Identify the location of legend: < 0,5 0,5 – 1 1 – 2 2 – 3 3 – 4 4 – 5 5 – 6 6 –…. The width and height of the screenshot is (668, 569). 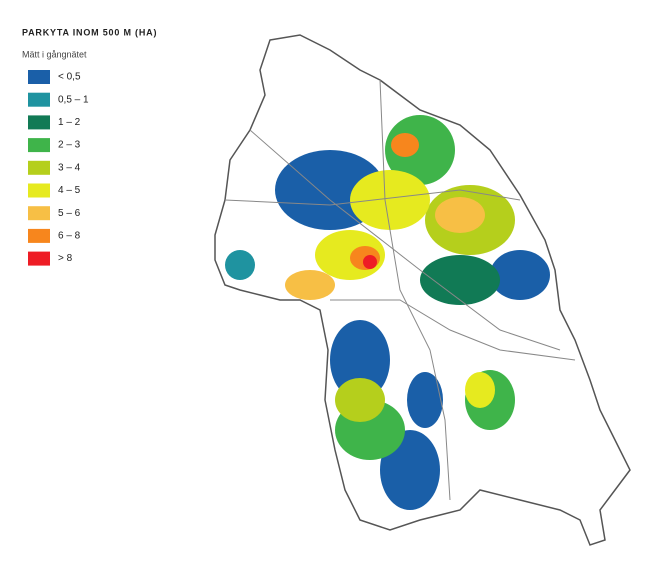
(58, 168).